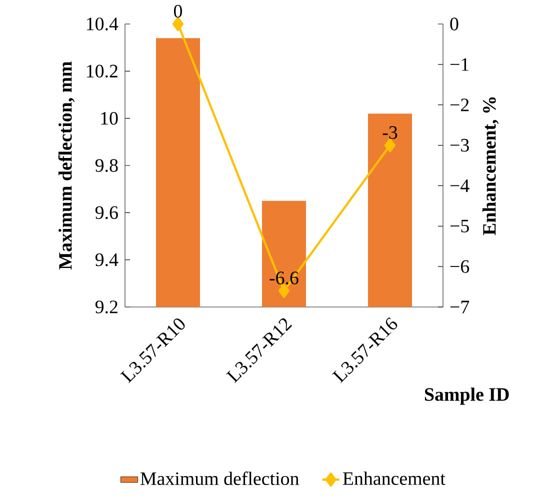  Describe the element at coordinates (219, 479) in the screenshot. I see `legend-label: Maximum deflection` at that location.